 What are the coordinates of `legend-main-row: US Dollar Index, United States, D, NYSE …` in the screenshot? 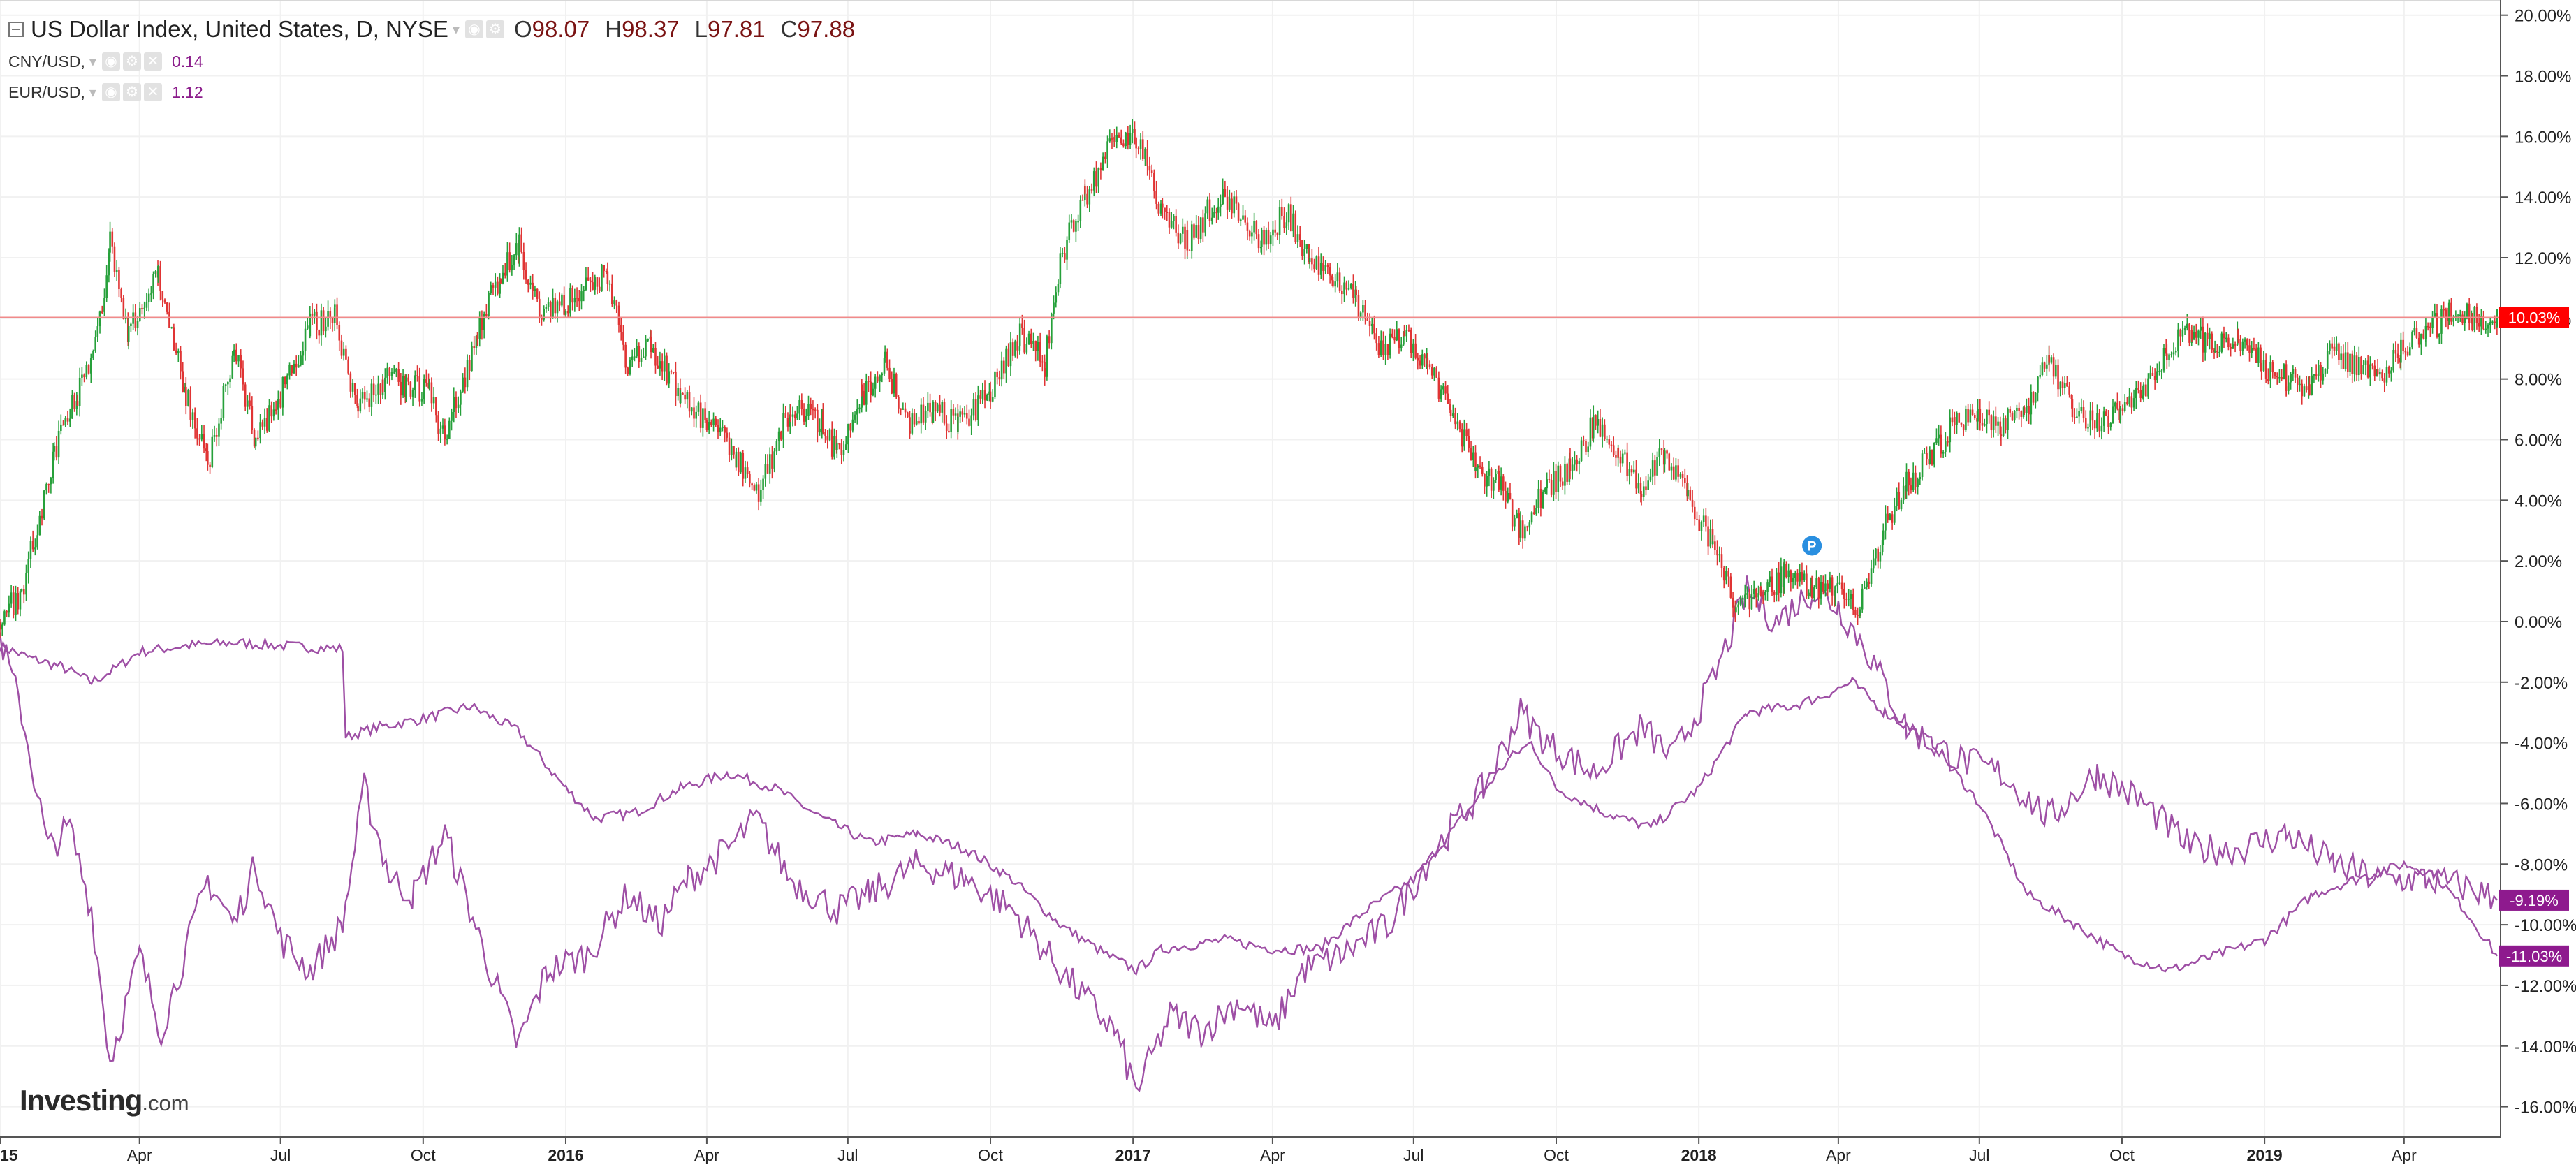 It's located at (431, 29).